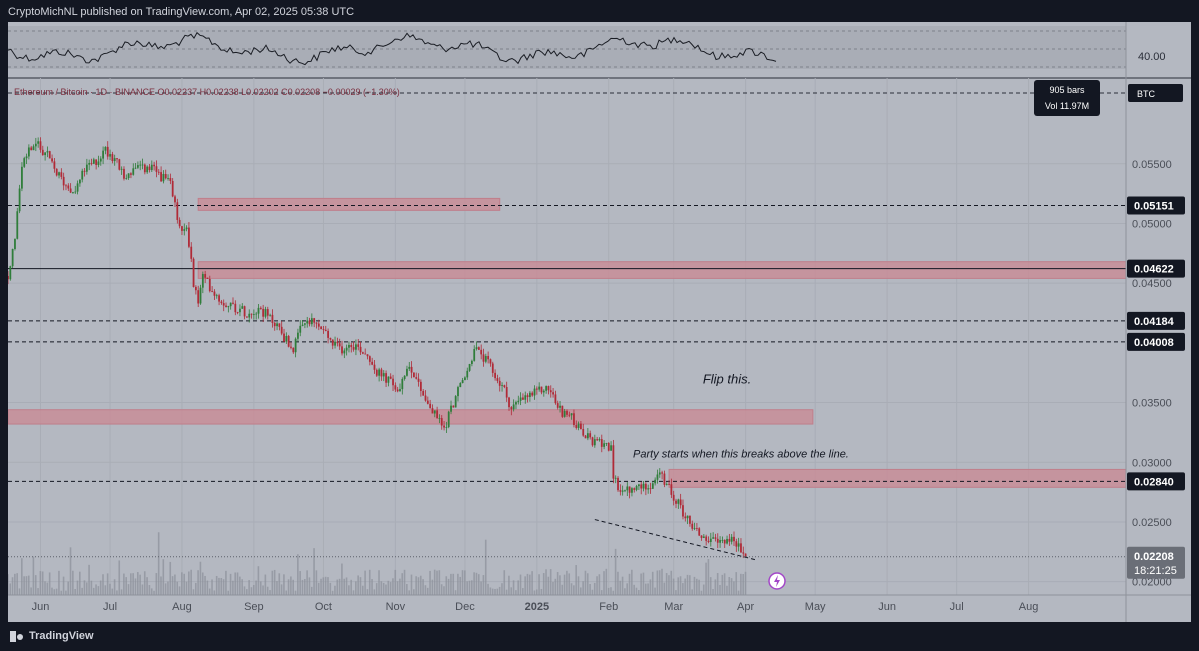  What do you see at coordinates (465, 607) in the screenshot?
I see `x-tick-label: Dec` at bounding box center [465, 607].